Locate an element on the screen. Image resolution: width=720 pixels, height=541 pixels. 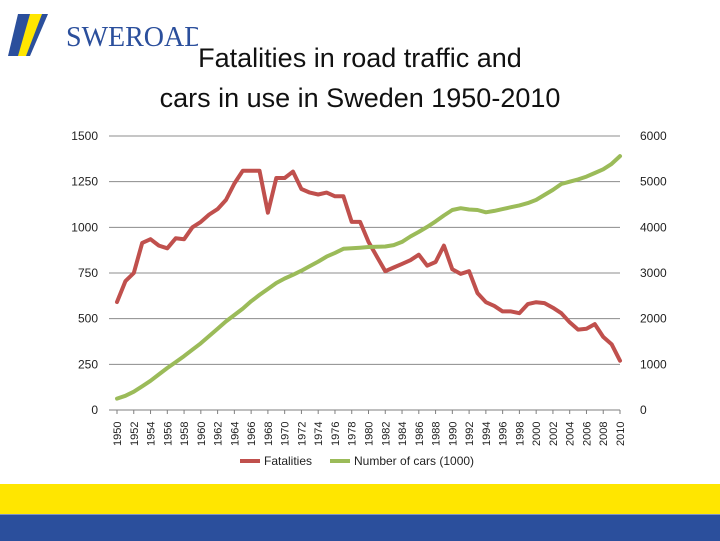
legend-label: Number of cars (1000) is located at coordinates (414, 461).